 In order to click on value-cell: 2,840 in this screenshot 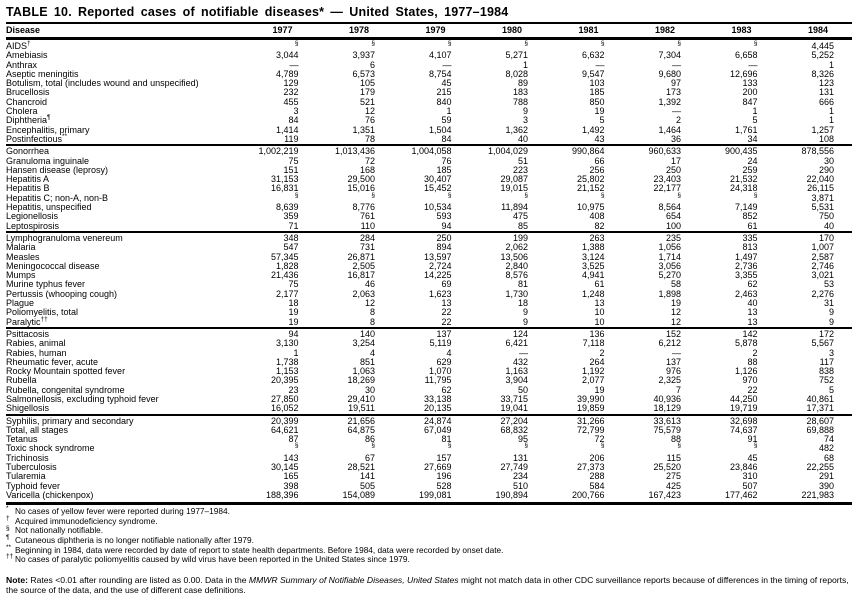, I will do `click(516, 265)`.